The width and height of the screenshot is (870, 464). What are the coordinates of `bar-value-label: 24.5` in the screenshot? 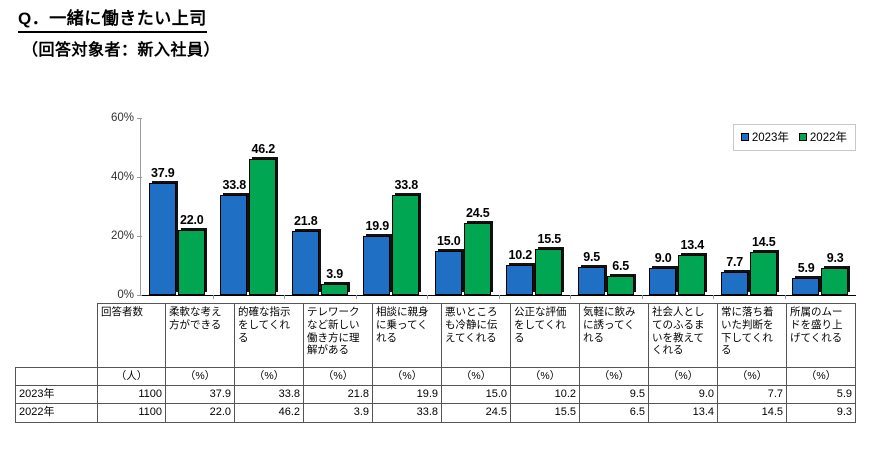 It's located at (477, 212).